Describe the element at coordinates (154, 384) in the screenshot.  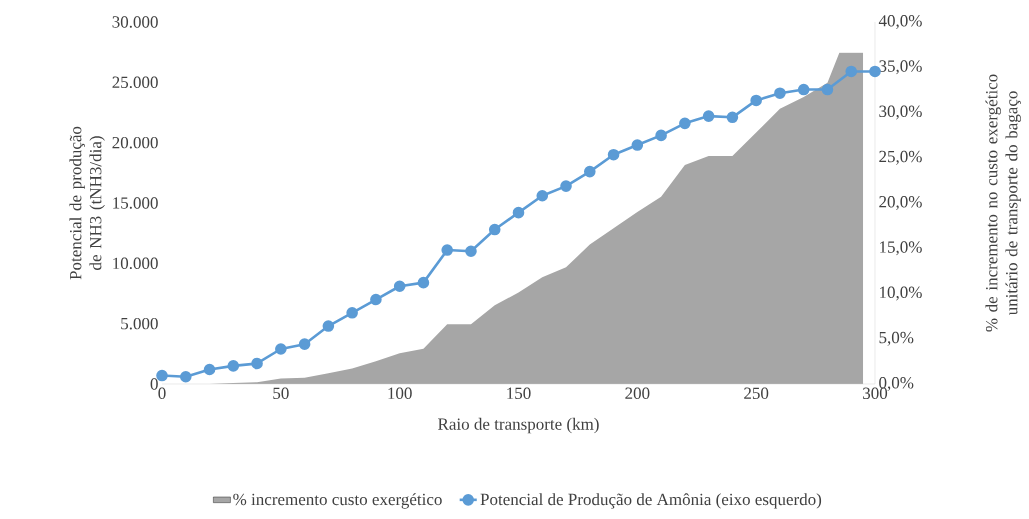
I see `y-tick-label: 0` at that location.